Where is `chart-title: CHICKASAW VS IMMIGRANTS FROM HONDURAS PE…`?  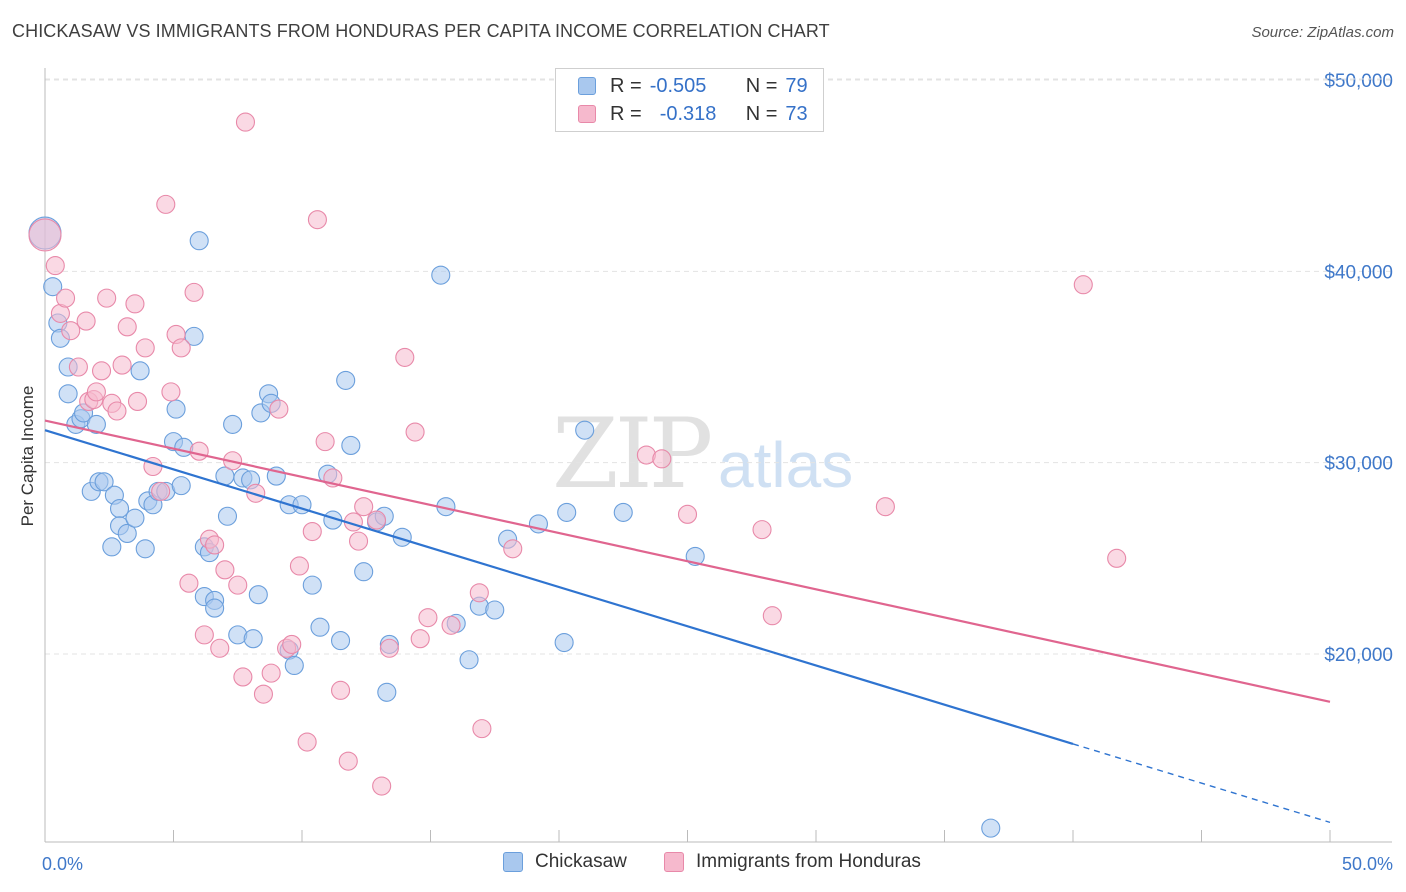
chart-title: CHICKASAW VS IMMIGRANTS FROM HONDURAS PE… is located at coordinates (421, 31).